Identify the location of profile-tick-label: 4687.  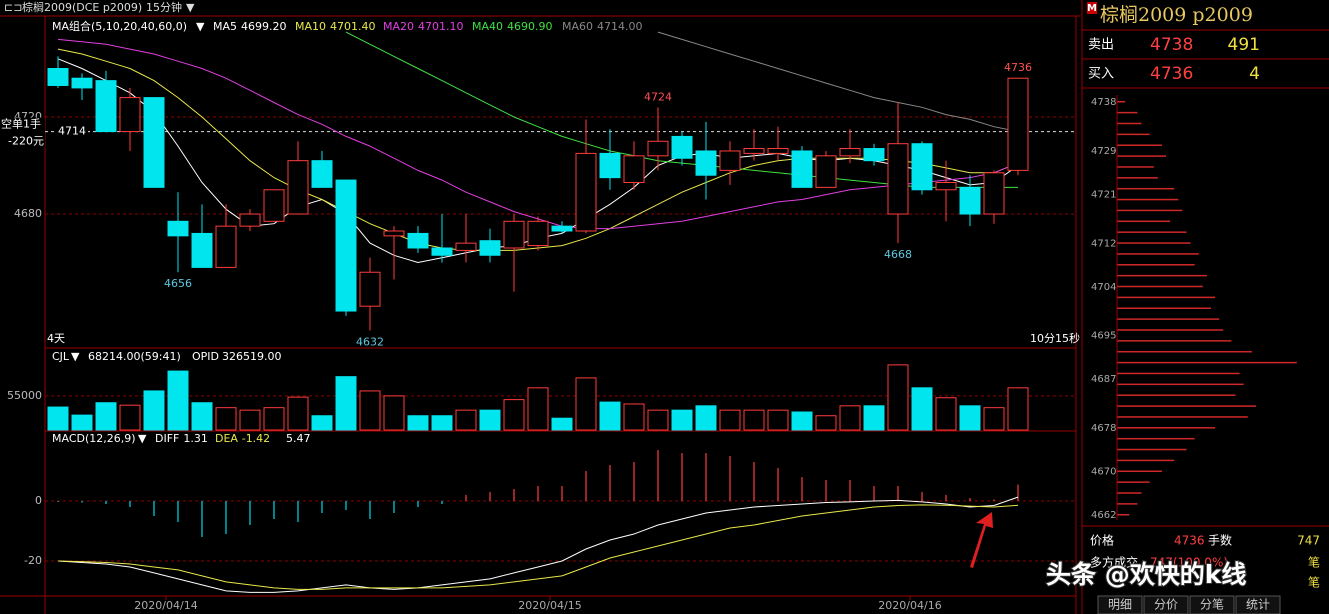
(1103, 379).